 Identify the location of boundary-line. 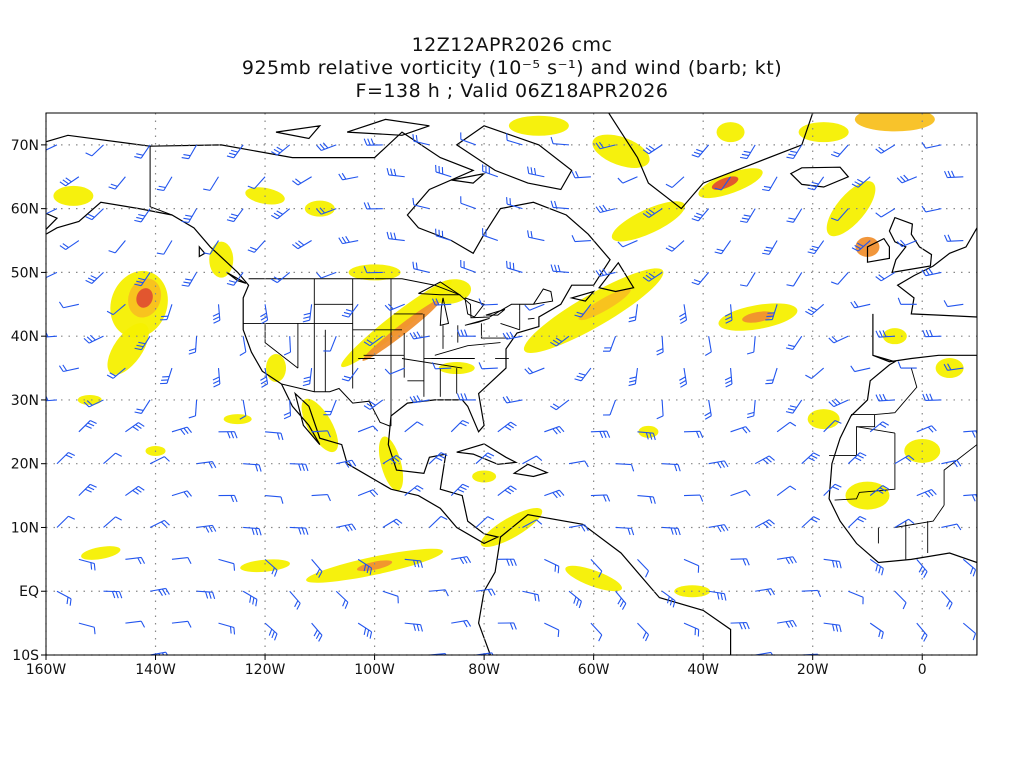
(336, 405).